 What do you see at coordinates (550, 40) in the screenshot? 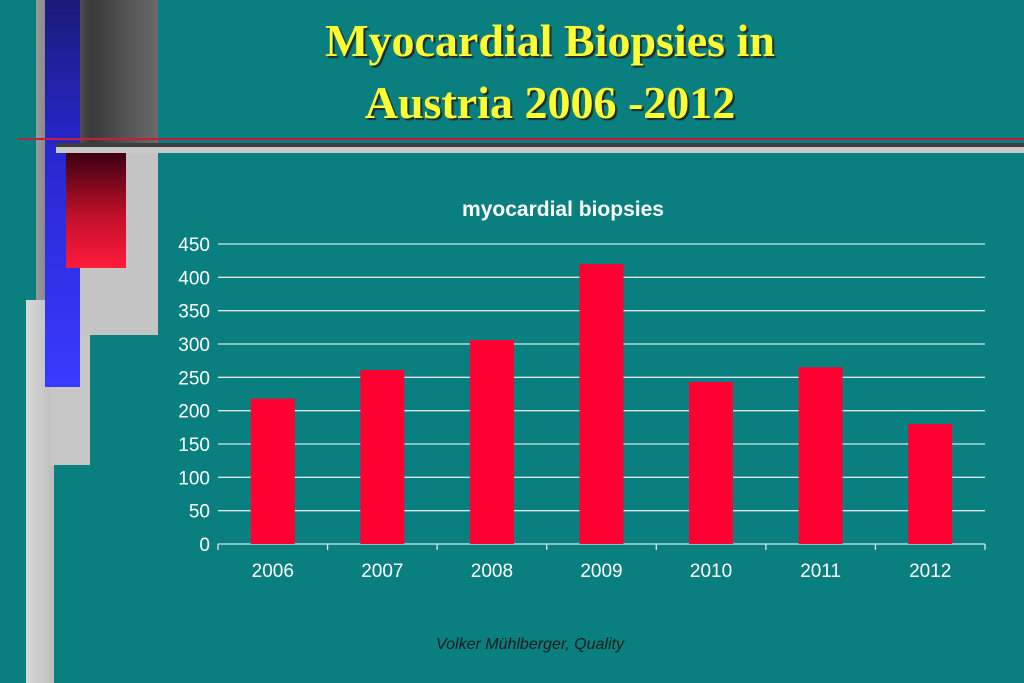
I see `slide-title-line-1: Myocardial Biopsies in` at bounding box center [550, 40].